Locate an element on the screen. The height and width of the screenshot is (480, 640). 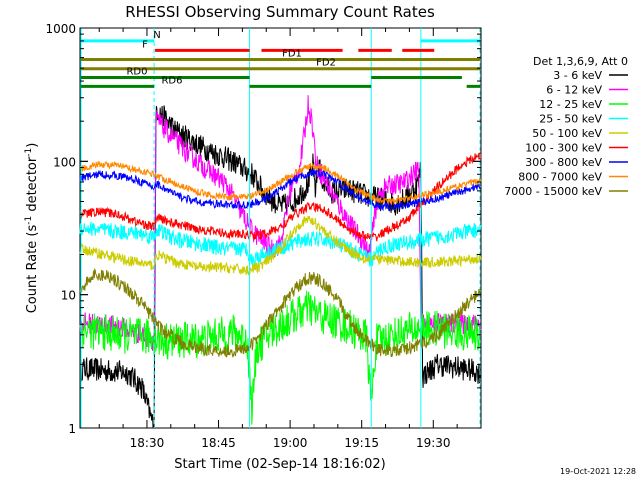
x-tick-label-1: 18:45 is located at coordinates (218, 443).